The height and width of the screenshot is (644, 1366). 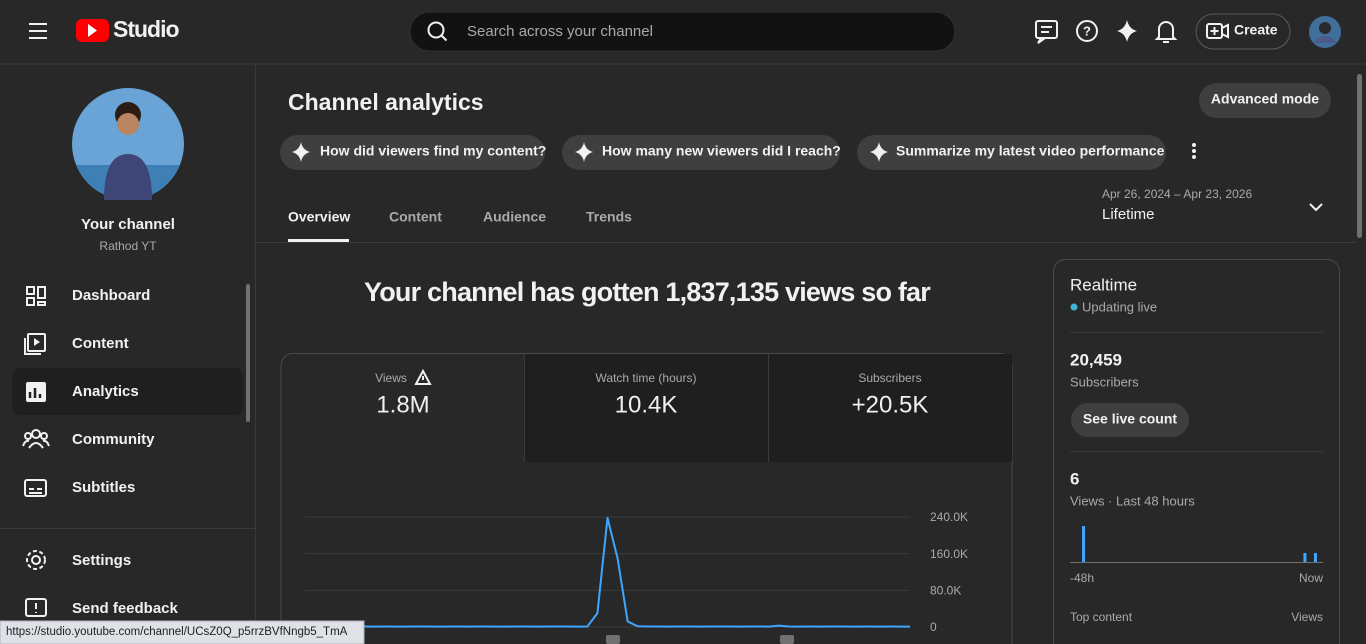 What do you see at coordinates (1074, 307) in the screenshot?
I see `live-dot` at bounding box center [1074, 307].